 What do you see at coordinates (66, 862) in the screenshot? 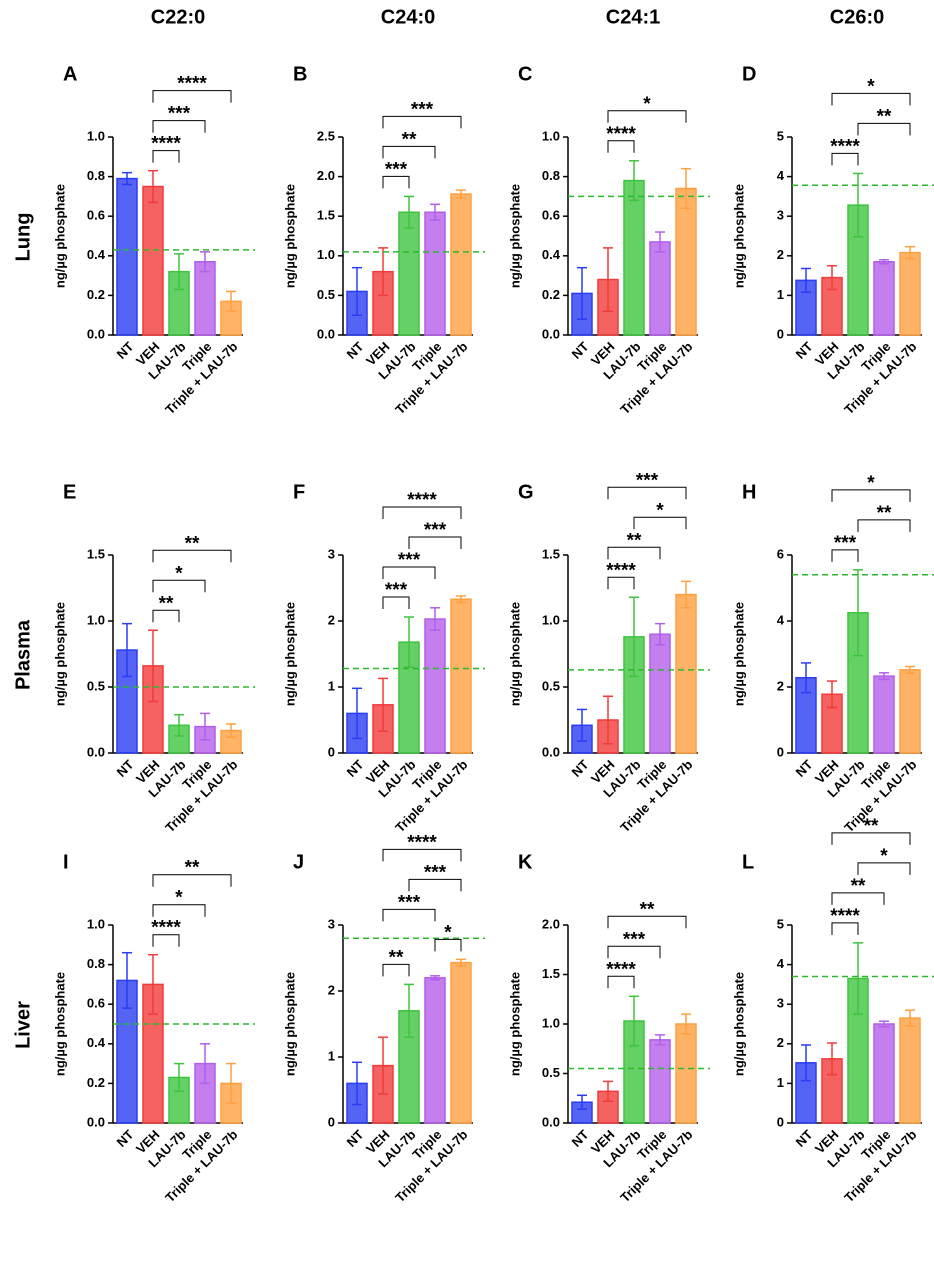
I see `panel-letter: I` at bounding box center [66, 862].